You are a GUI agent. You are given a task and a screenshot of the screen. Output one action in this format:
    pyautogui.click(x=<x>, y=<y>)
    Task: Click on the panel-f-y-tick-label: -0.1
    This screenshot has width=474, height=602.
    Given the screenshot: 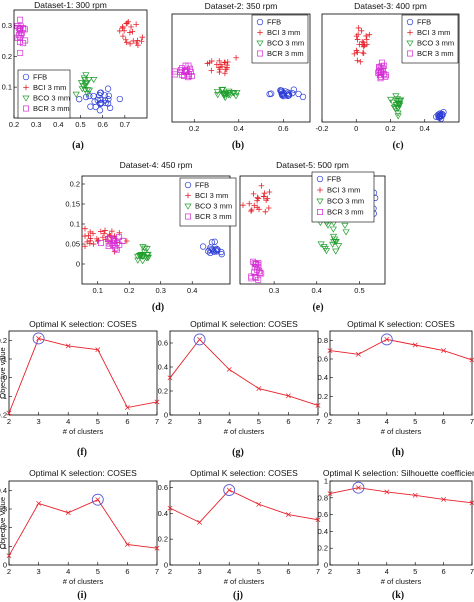 What is the action you would take?
    pyautogui.click(x=3, y=396)
    